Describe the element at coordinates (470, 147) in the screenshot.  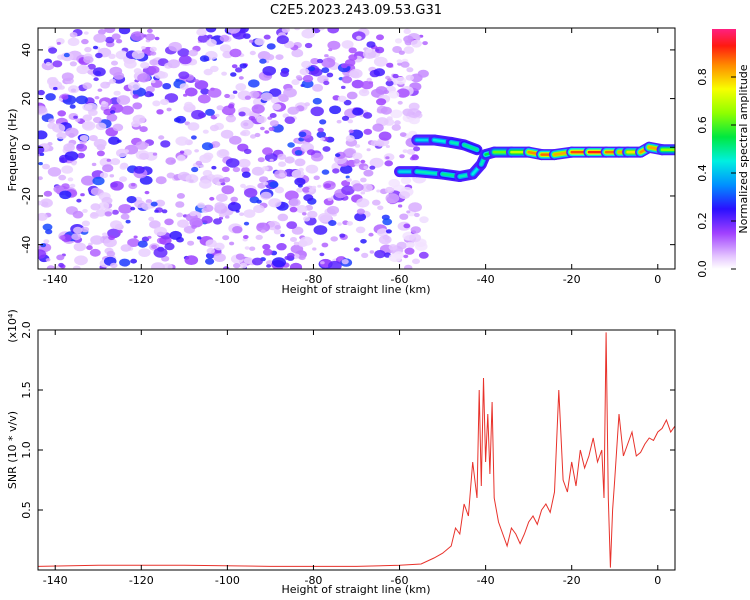
I see `signal-branch-segment` at that location.